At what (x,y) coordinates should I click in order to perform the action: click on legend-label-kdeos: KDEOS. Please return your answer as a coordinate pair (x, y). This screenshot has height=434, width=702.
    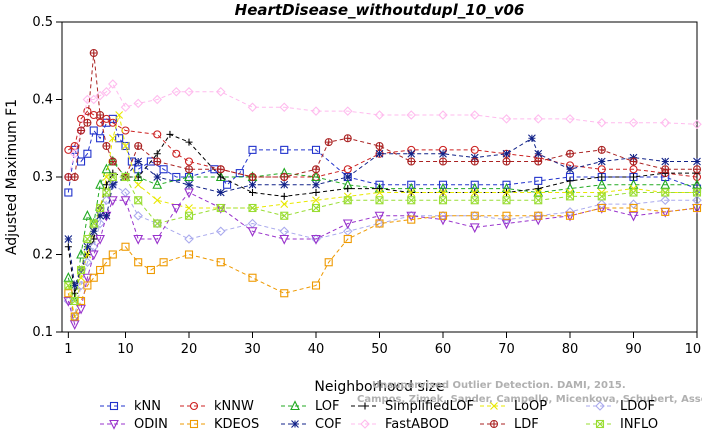
    Looking at the image, I should click on (236, 424).